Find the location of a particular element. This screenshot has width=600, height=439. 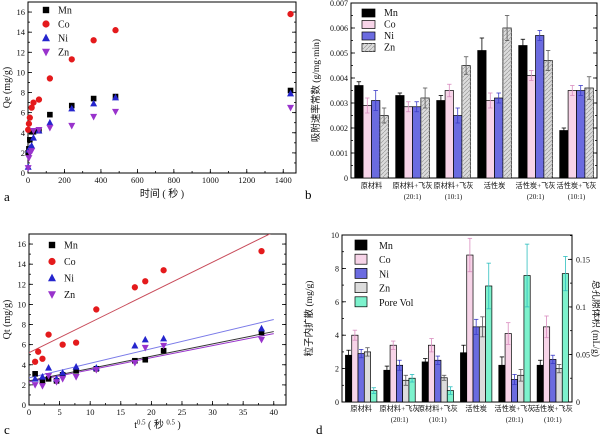

y-tick-label: 4 is located at coordinates (23, 133).